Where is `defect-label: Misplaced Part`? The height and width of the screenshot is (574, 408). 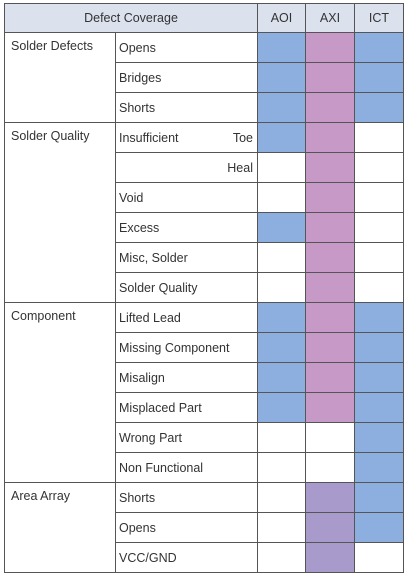 defect-label: Misplaced Part is located at coordinates (186, 407).